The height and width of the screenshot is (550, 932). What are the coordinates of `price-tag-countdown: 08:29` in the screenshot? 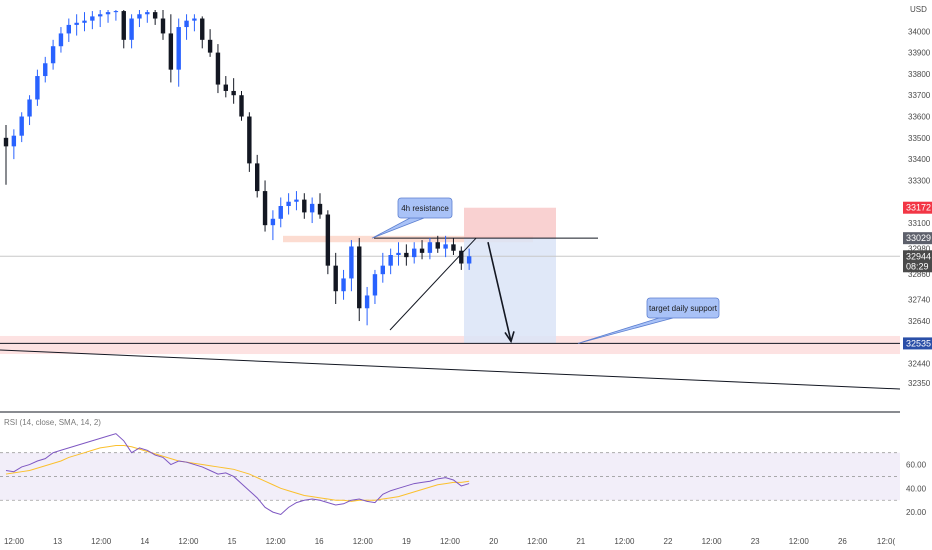 It's located at (917, 266).